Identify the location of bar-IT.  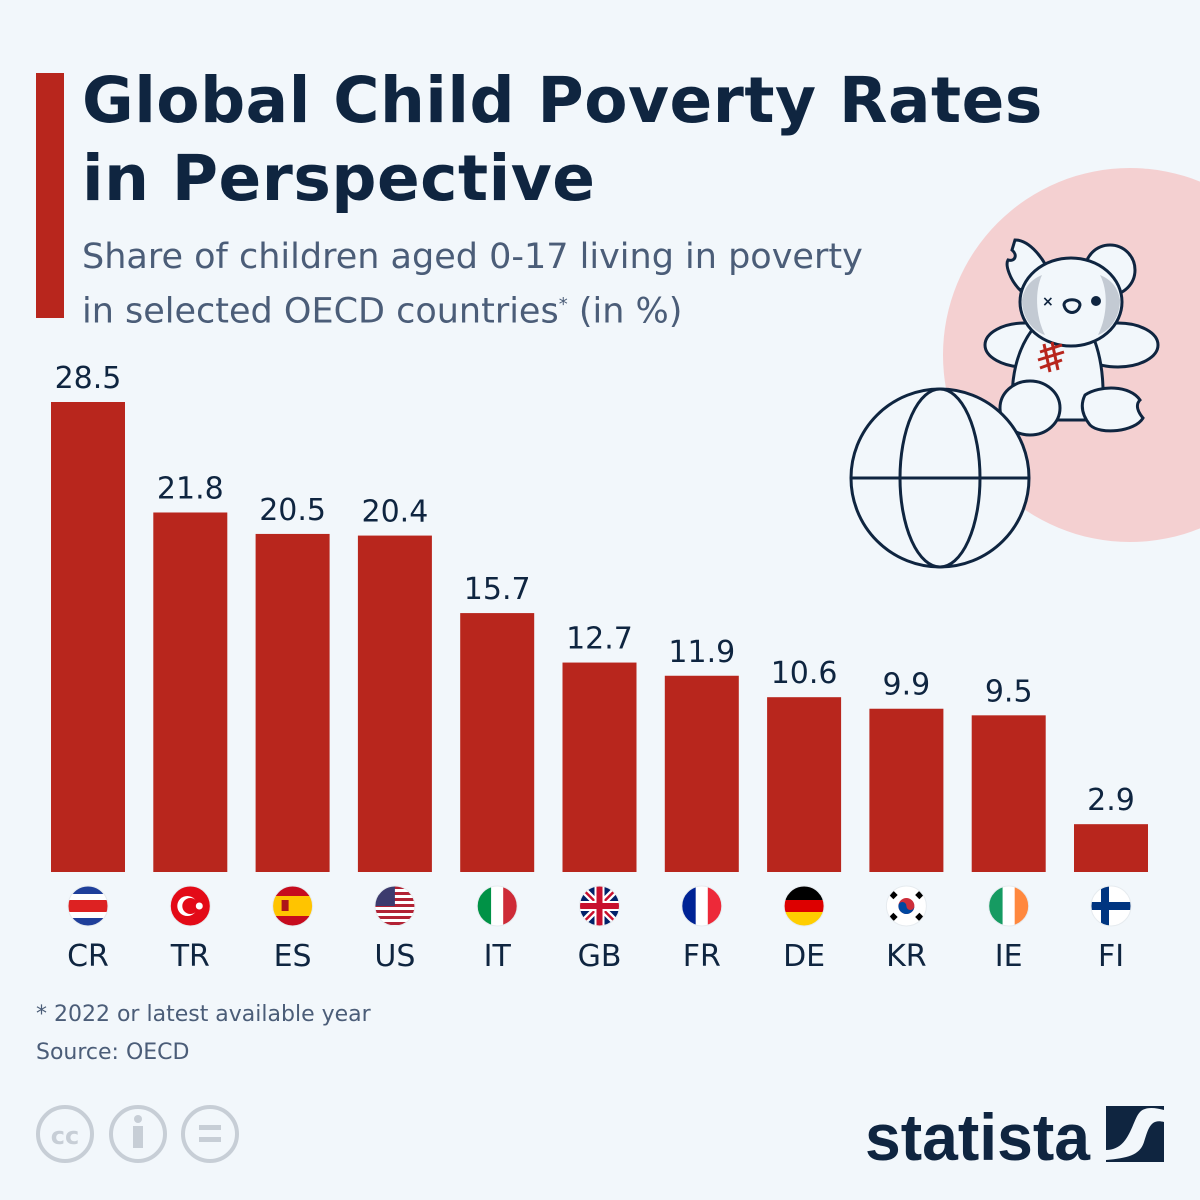
(497, 742).